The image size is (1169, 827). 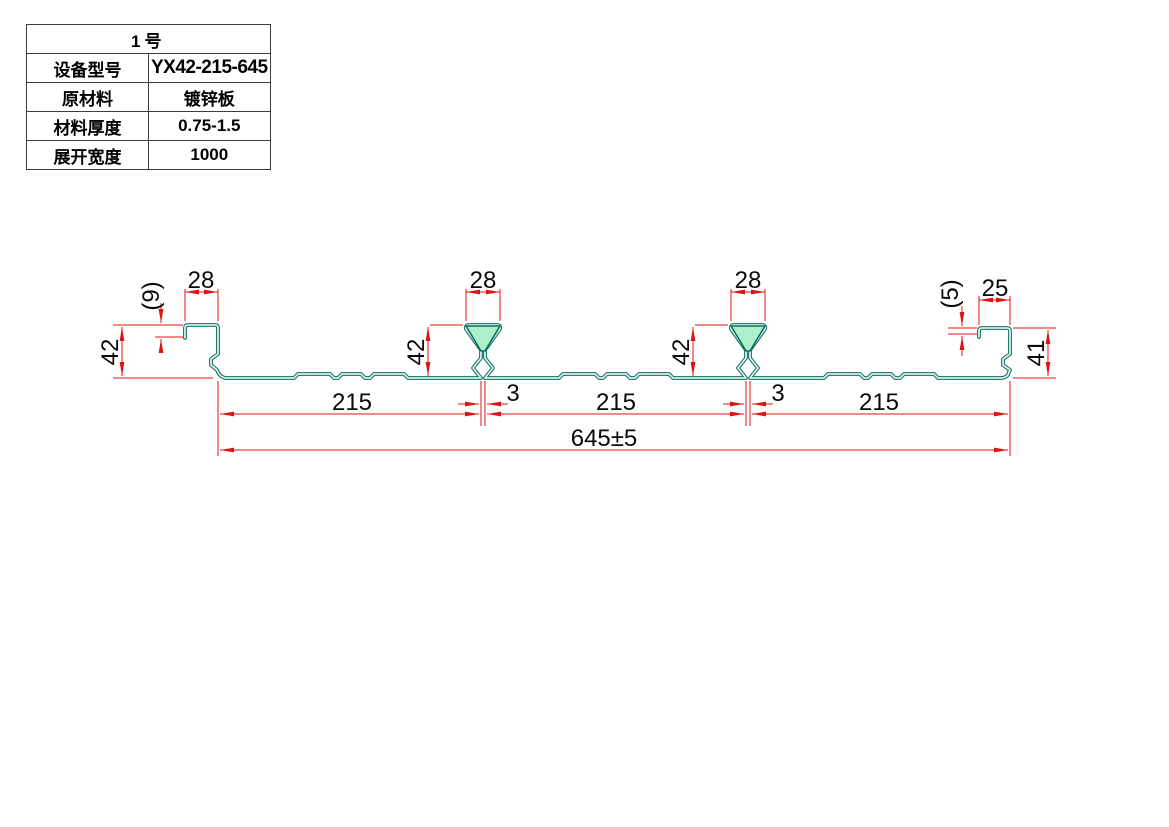 I want to click on table-row: 1号, so click(x=148, y=39).